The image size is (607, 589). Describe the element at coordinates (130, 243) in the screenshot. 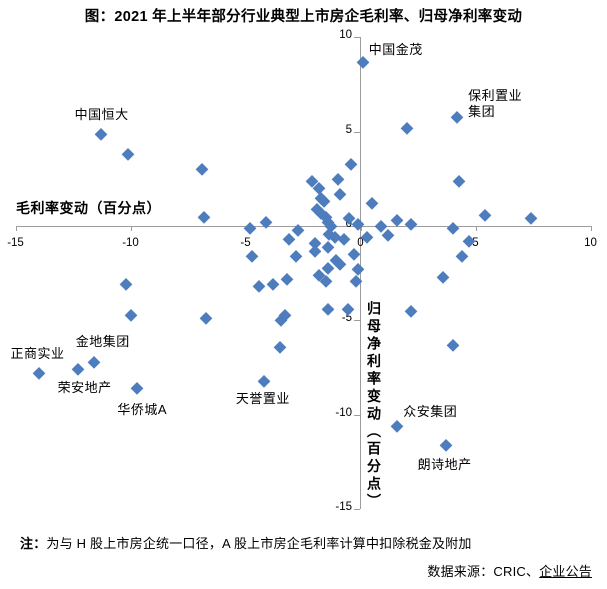

I see `x-tick-label: -10` at that location.